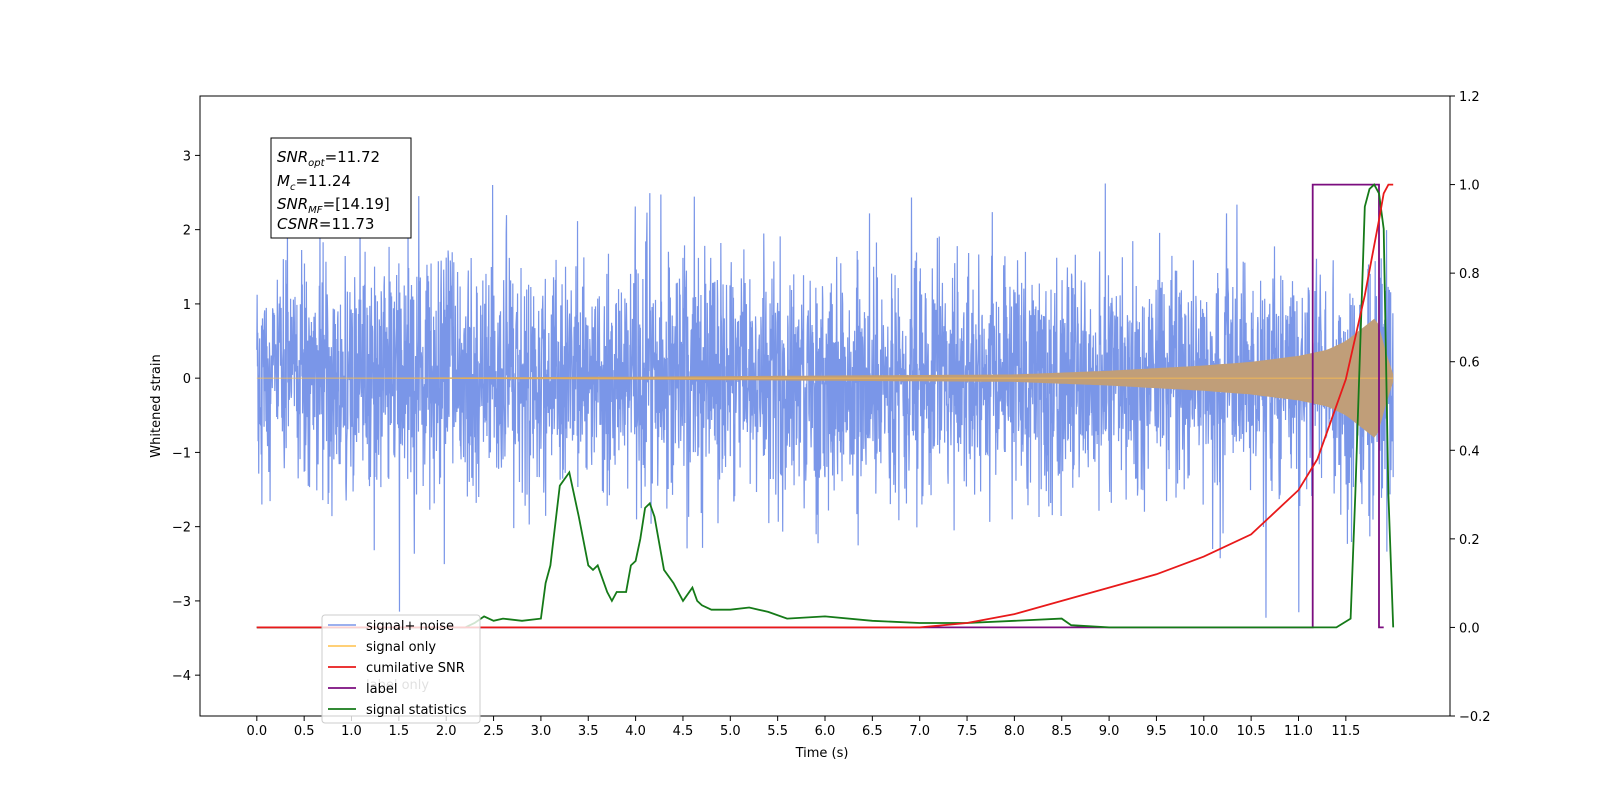  Describe the element at coordinates (1109, 731) in the screenshot. I see `x-tick-label: 9.0` at that location.